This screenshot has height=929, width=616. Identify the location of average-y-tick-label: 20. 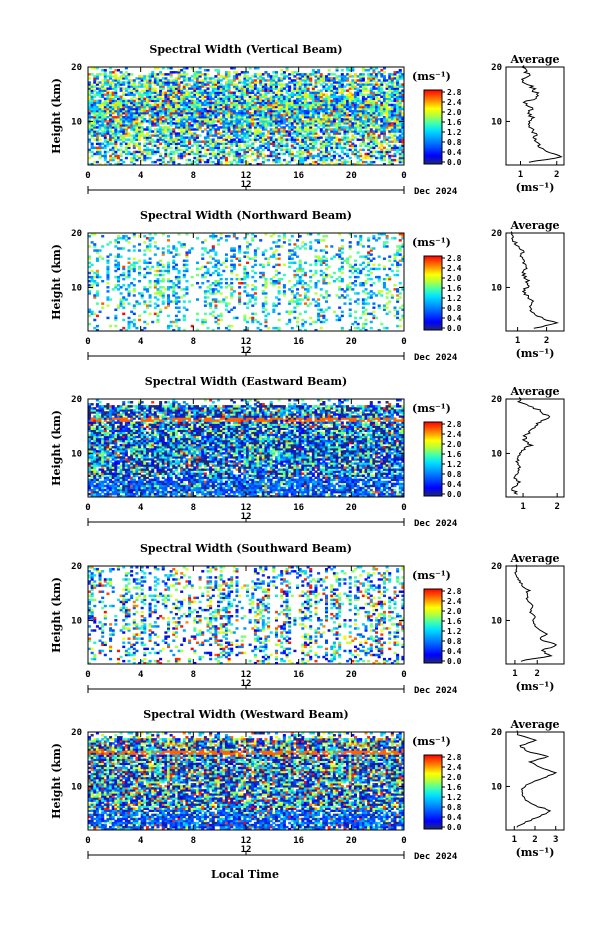
(496, 68).